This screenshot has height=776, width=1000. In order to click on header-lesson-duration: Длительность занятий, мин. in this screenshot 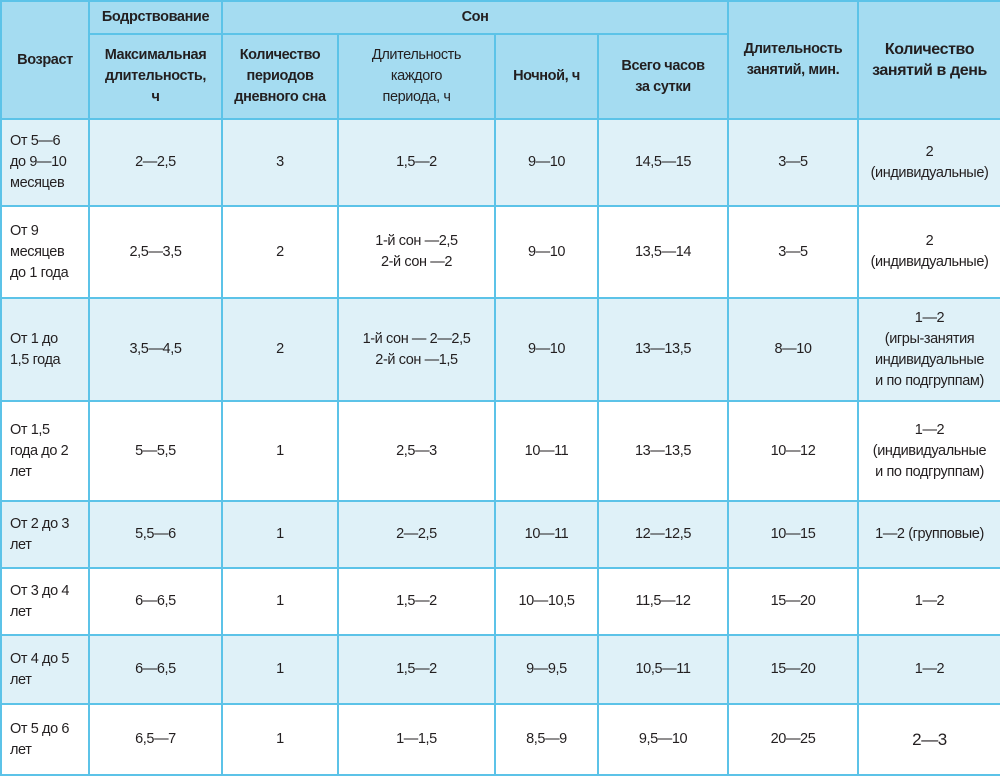, I will do `click(793, 60)`.